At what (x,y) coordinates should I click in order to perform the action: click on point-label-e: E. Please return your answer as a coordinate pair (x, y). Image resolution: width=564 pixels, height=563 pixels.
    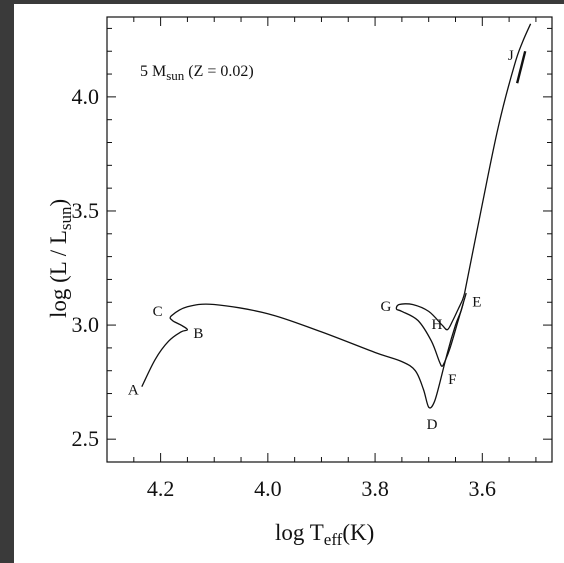
    Looking at the image, I should click on (476, 302).